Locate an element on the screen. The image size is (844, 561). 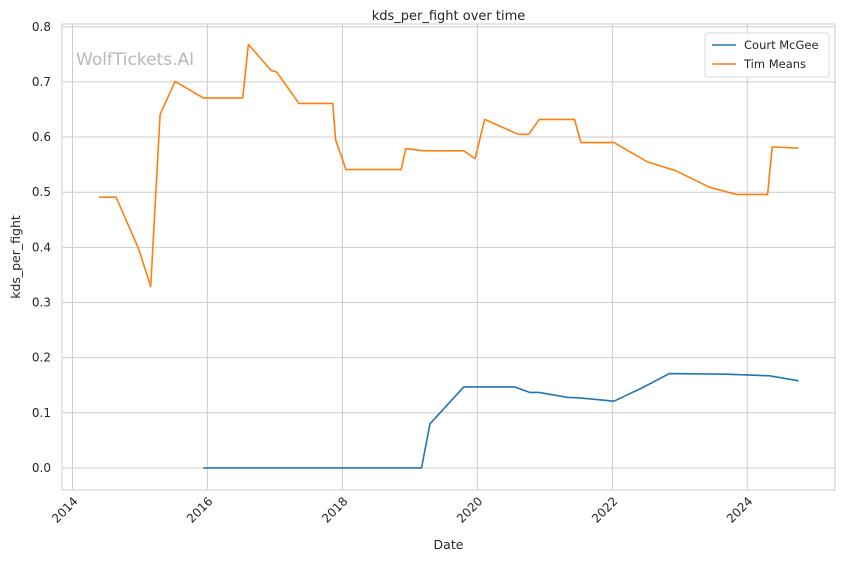
y-tick-label: 0.8 is located at coordinates (41, 27).